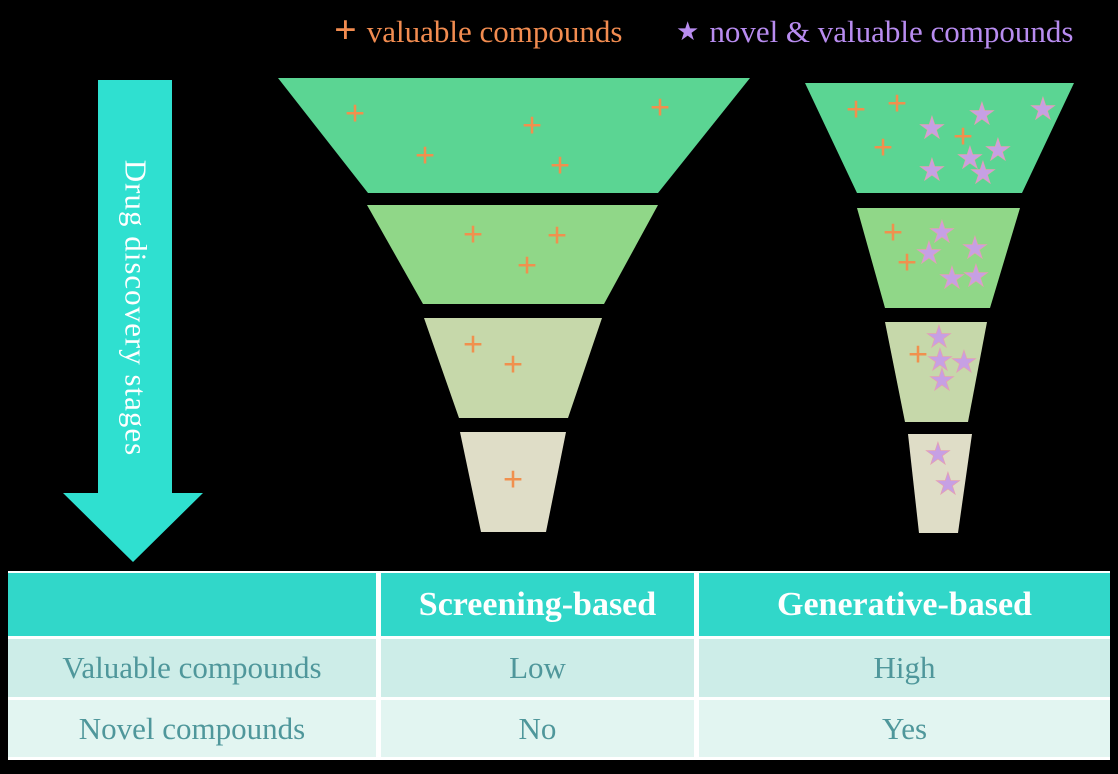  What do you see at coordinates (192, 604) in the screenshot?
I see `table-header-empty` at bounding box center [192, 604].